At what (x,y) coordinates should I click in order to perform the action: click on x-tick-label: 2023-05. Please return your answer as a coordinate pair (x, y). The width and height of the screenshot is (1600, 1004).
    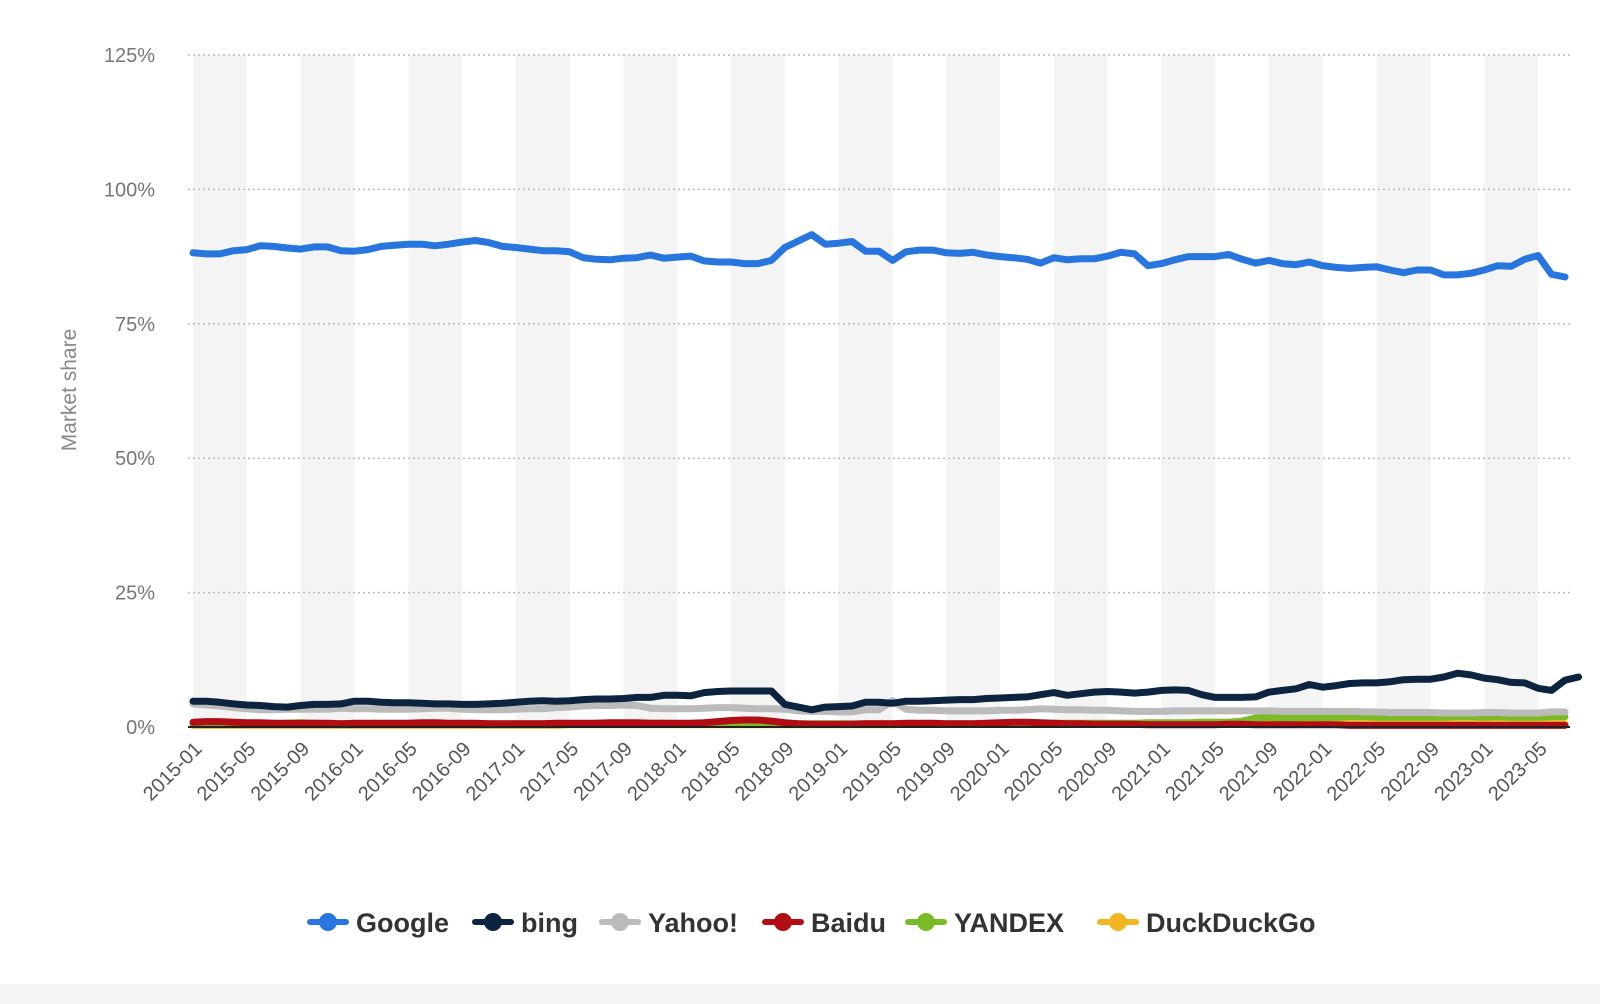
    Looking at the image, I should click on (1517, 771).